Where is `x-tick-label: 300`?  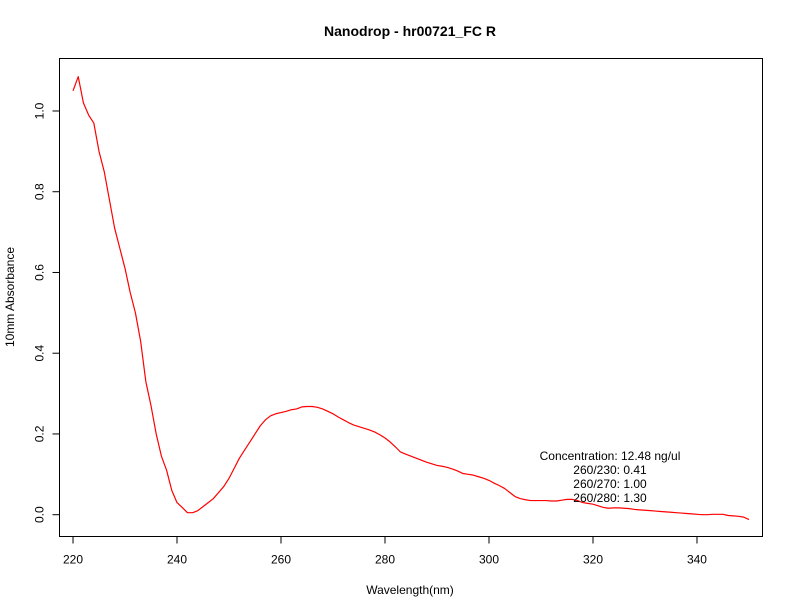
x-tick-label: 300 is located at coordinates (489, 560).